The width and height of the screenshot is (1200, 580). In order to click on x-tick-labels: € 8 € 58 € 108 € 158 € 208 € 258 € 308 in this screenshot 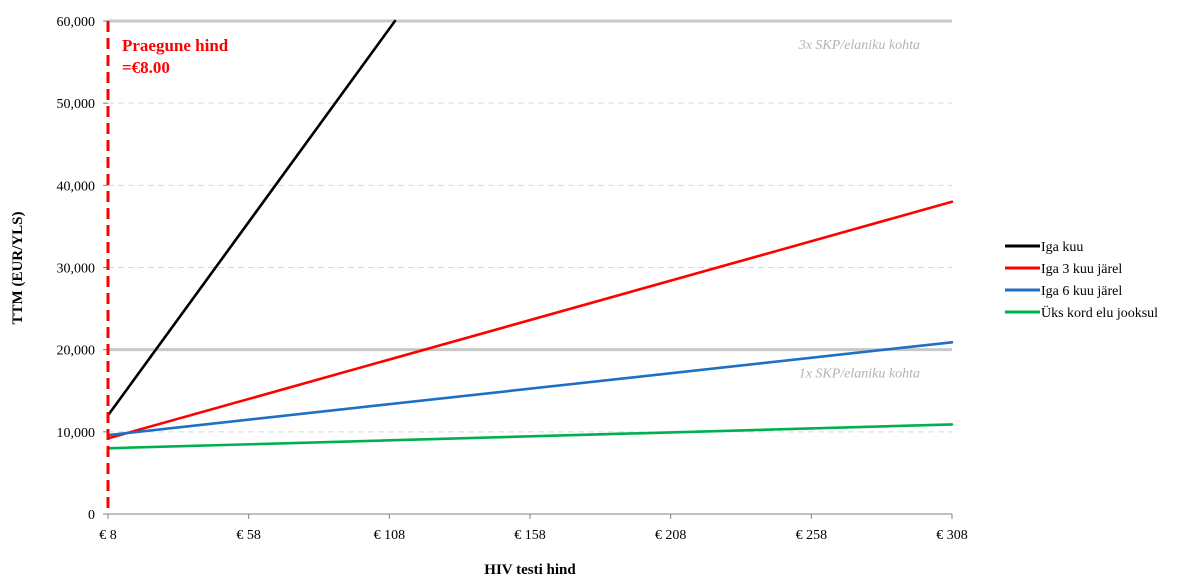, I will do `click(533, 535)`.